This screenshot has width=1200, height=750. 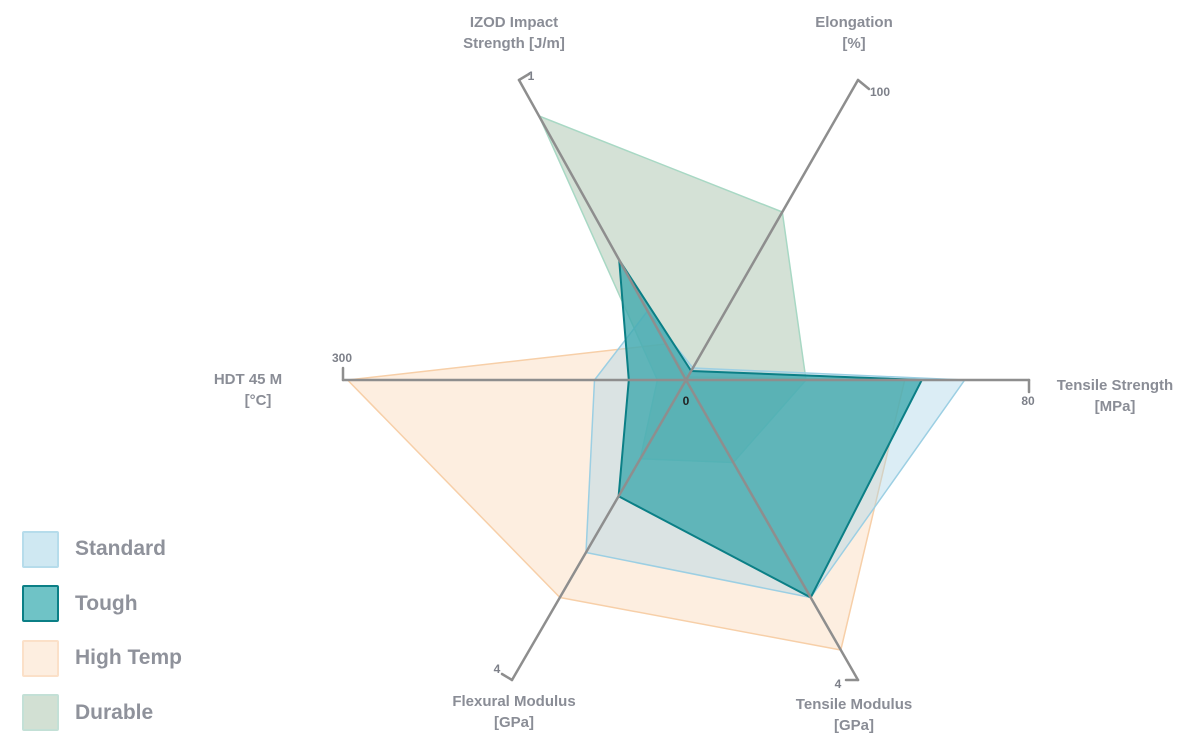 What do you see at coordinates (121, 549) in the screenshot?
I see `legend-label-standard: Standard` at bounding box center [121, 549].